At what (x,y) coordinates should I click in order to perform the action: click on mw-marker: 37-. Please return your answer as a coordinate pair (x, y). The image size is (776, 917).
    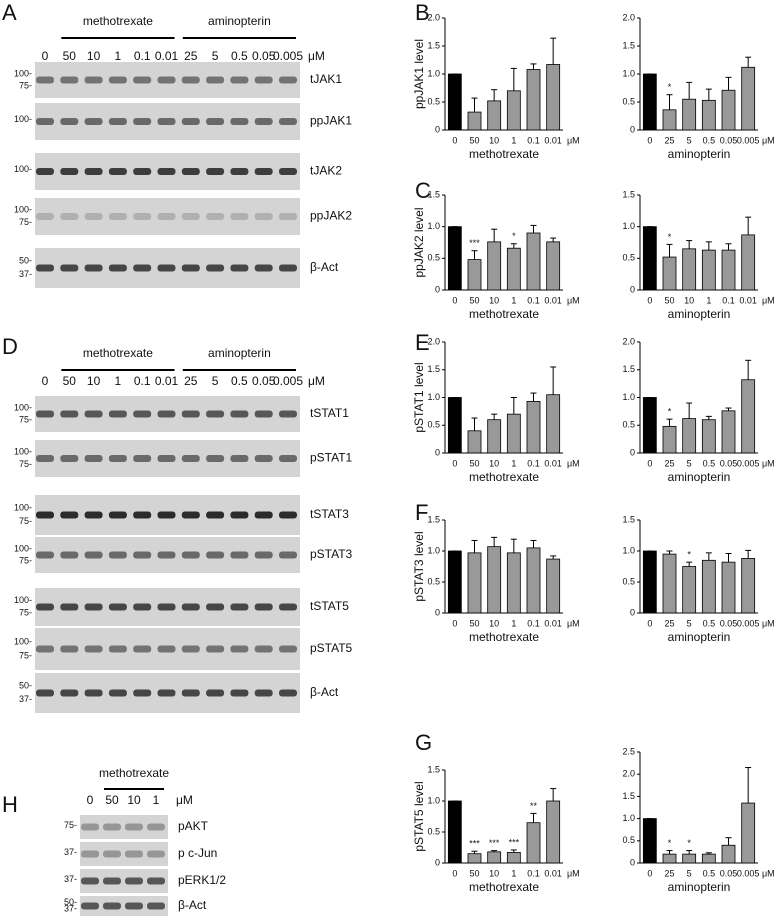
    Looking at the image, I should click on (70, 909).